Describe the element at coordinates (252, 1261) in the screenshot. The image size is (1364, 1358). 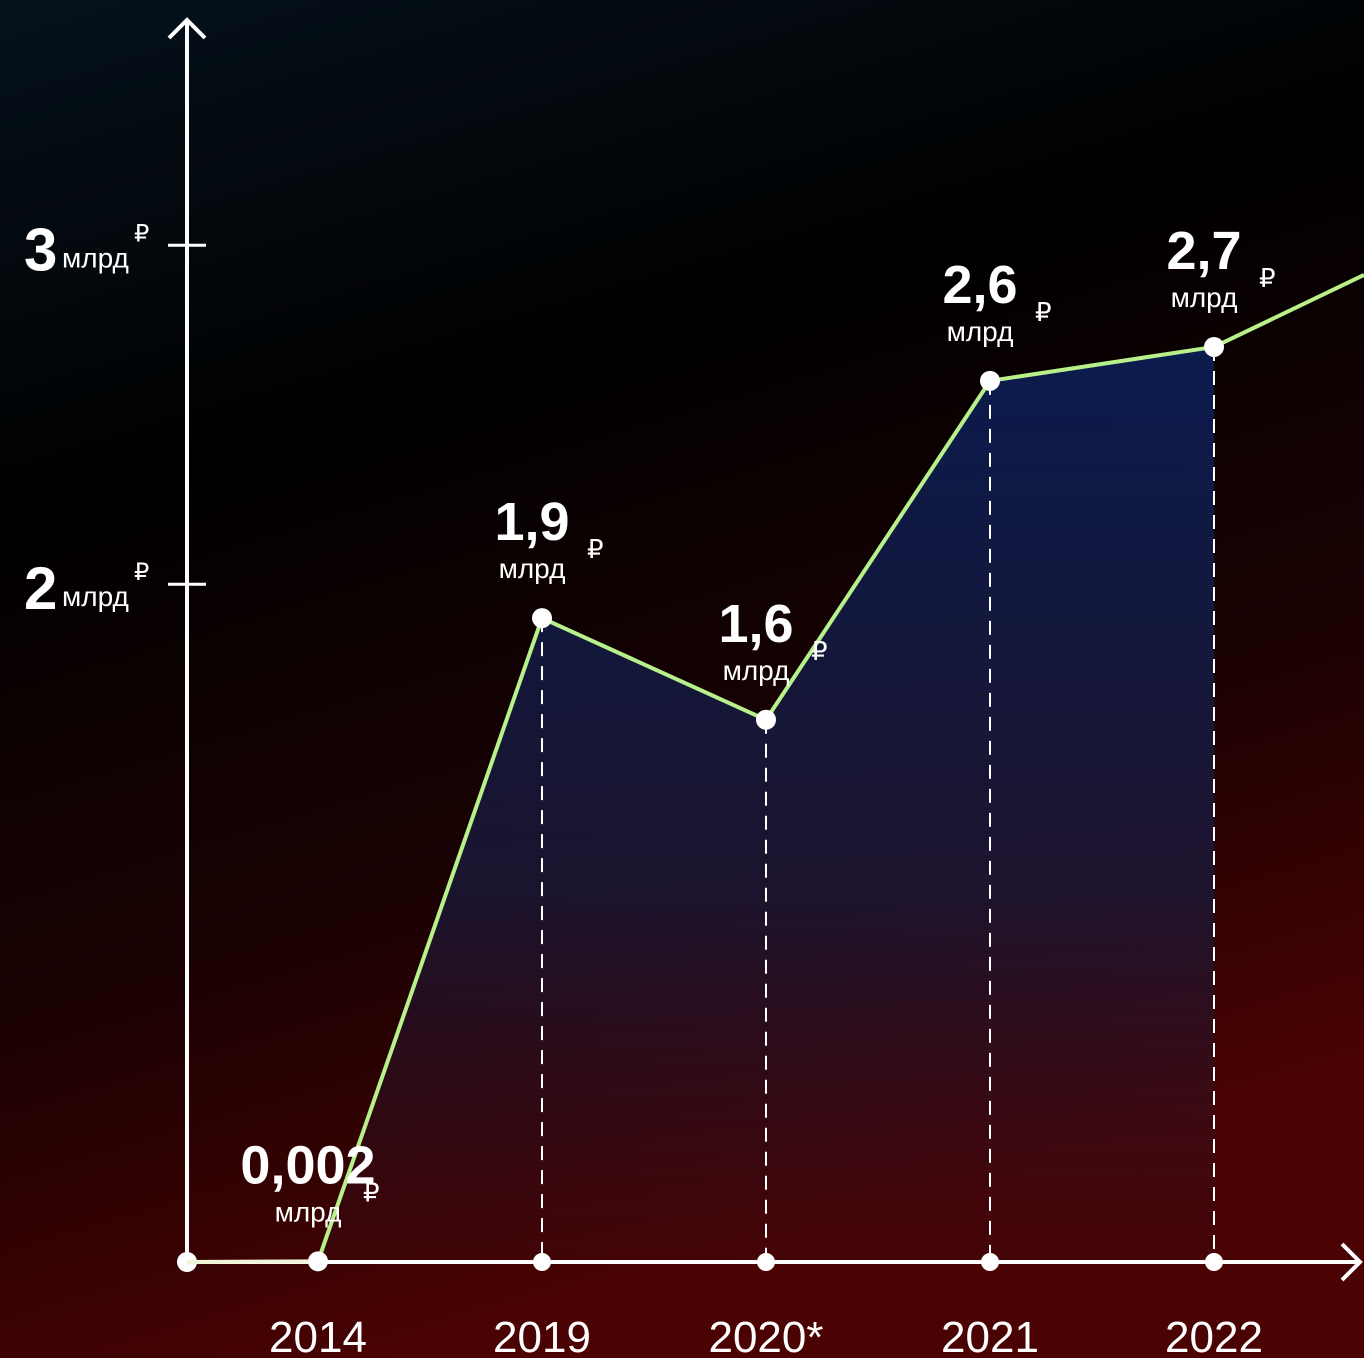
I see `lead-segment` at that location.